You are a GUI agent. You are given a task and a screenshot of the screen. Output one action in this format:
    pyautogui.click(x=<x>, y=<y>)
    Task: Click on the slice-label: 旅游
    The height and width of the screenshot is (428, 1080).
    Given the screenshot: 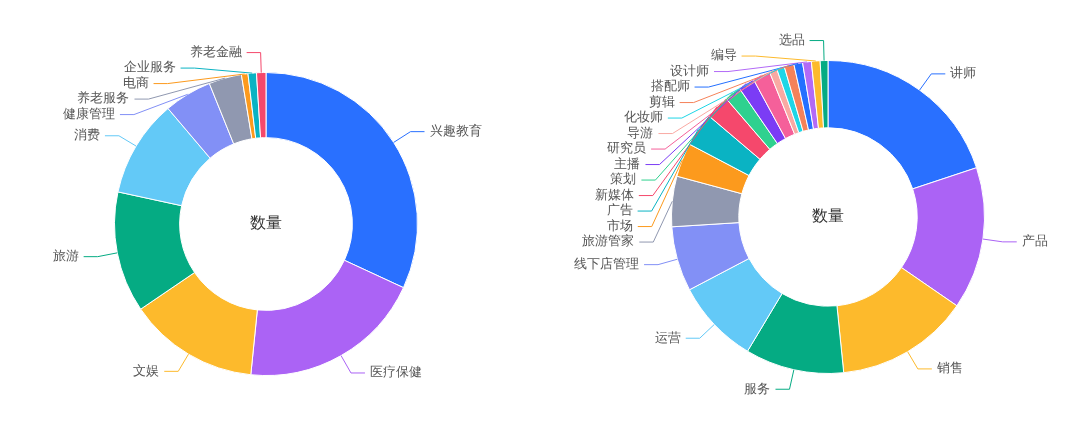 What is the action you would take?
    pyautogui.click(x=65, y=256)
    